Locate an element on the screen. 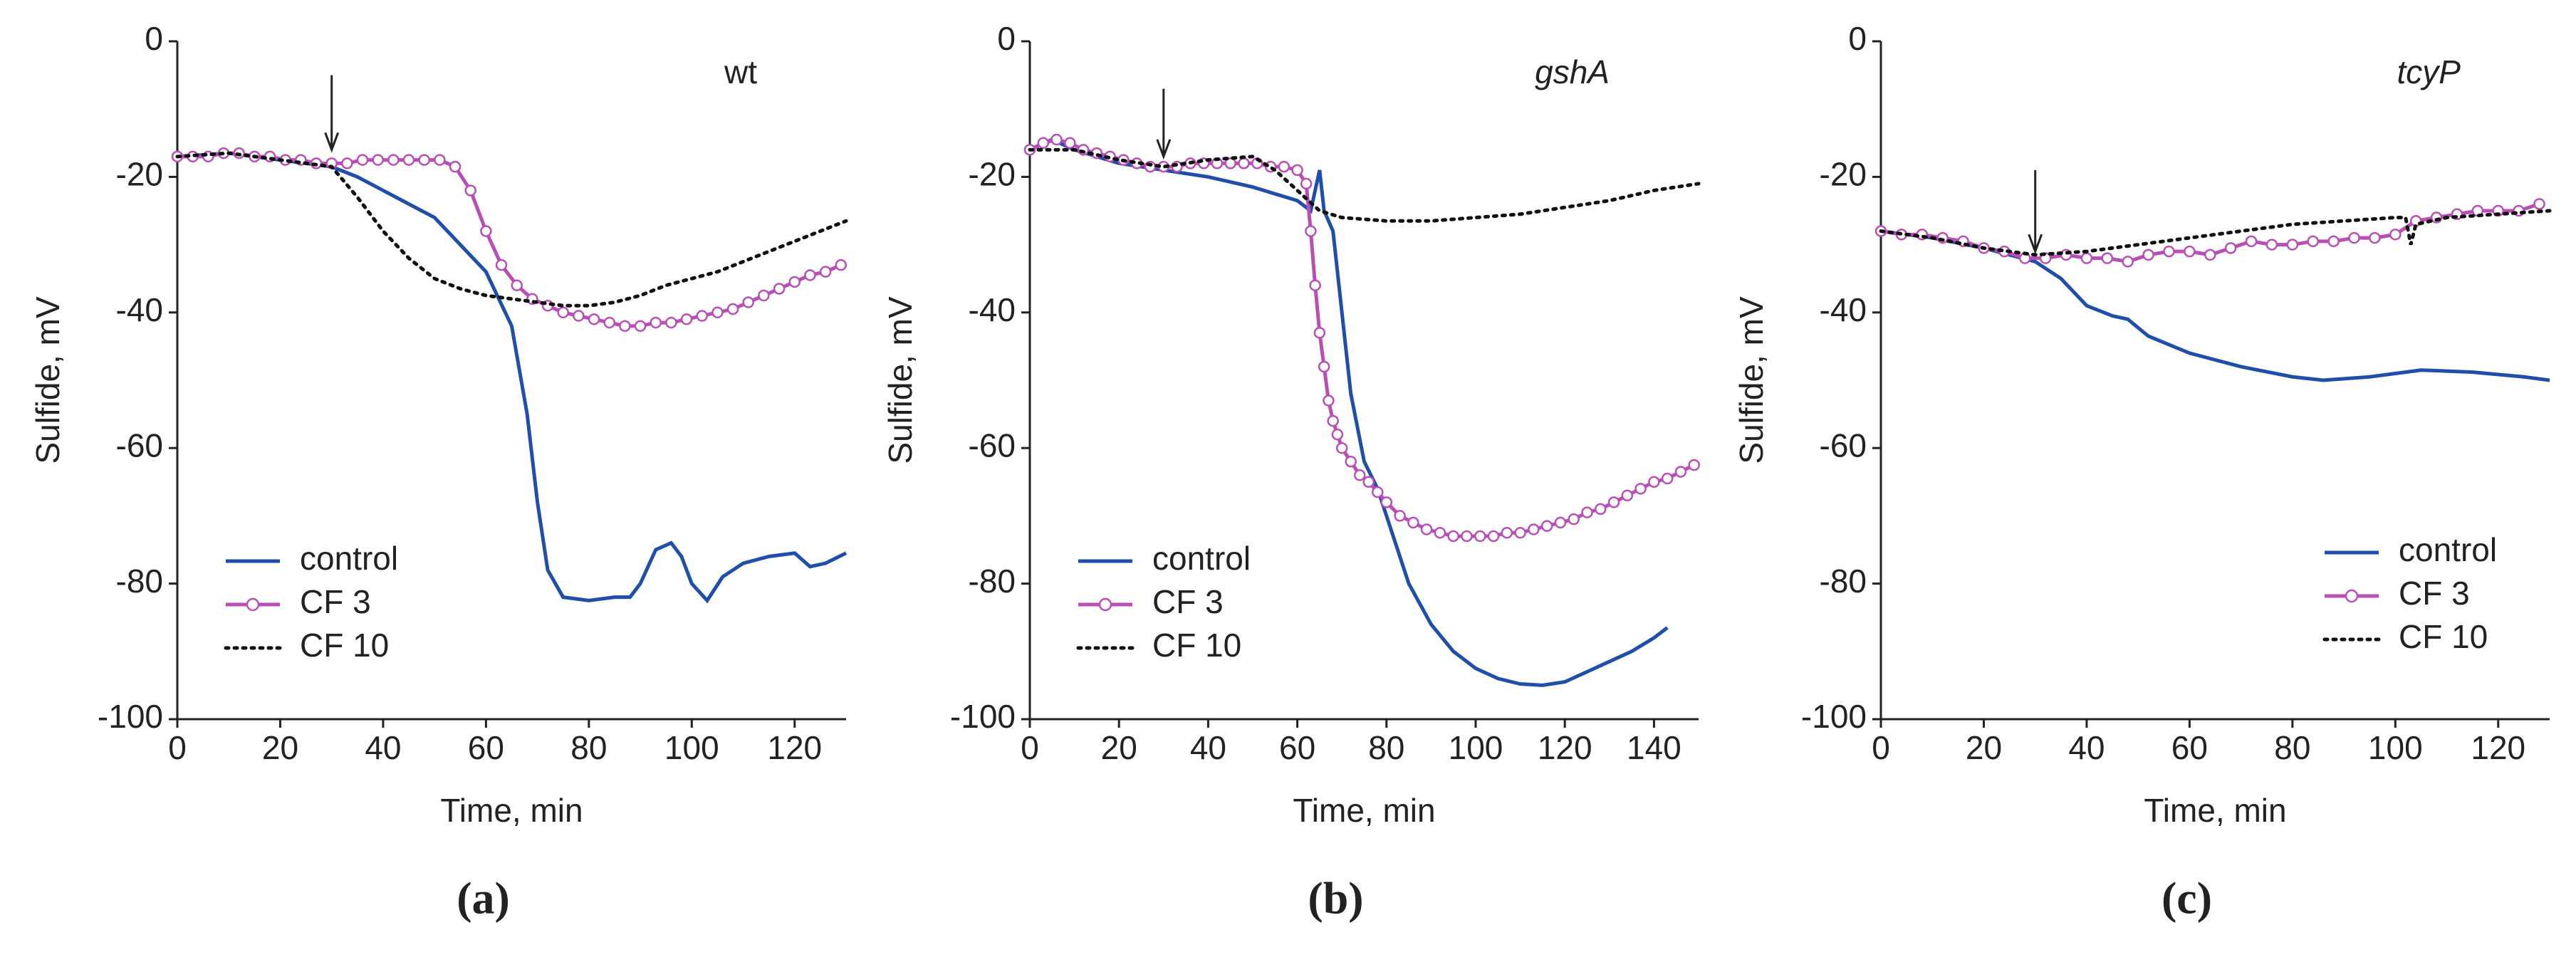  x-tick-label: 20 is located at coordinates (1119, 747).